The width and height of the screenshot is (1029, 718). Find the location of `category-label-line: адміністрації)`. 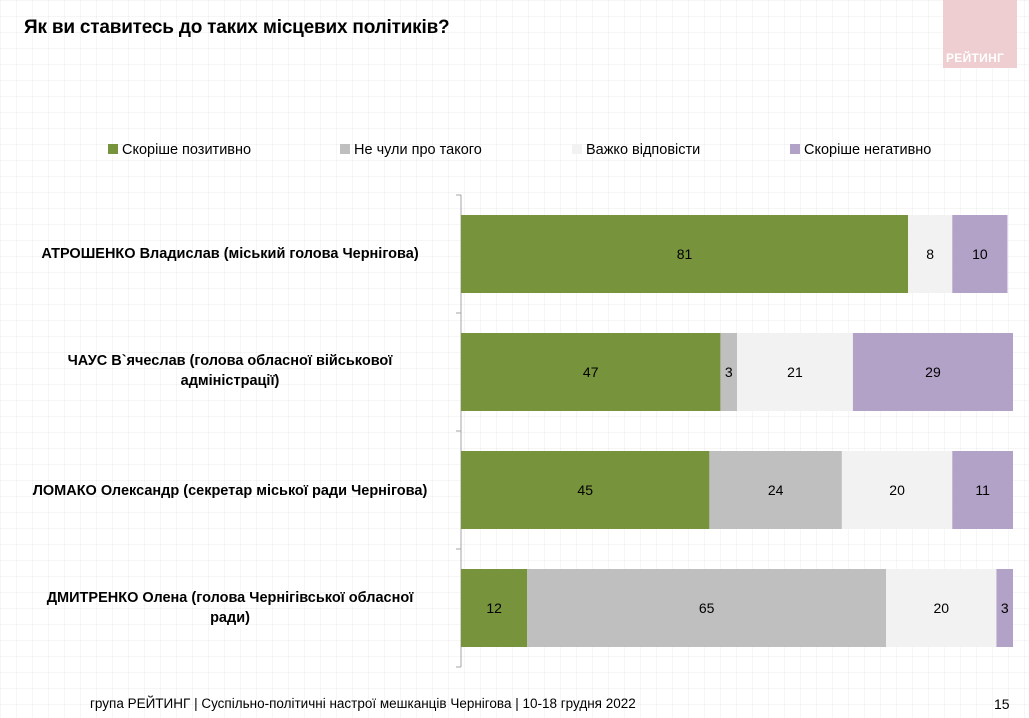

category-label-line: адміністрації) is located at coordinates (230, 381).